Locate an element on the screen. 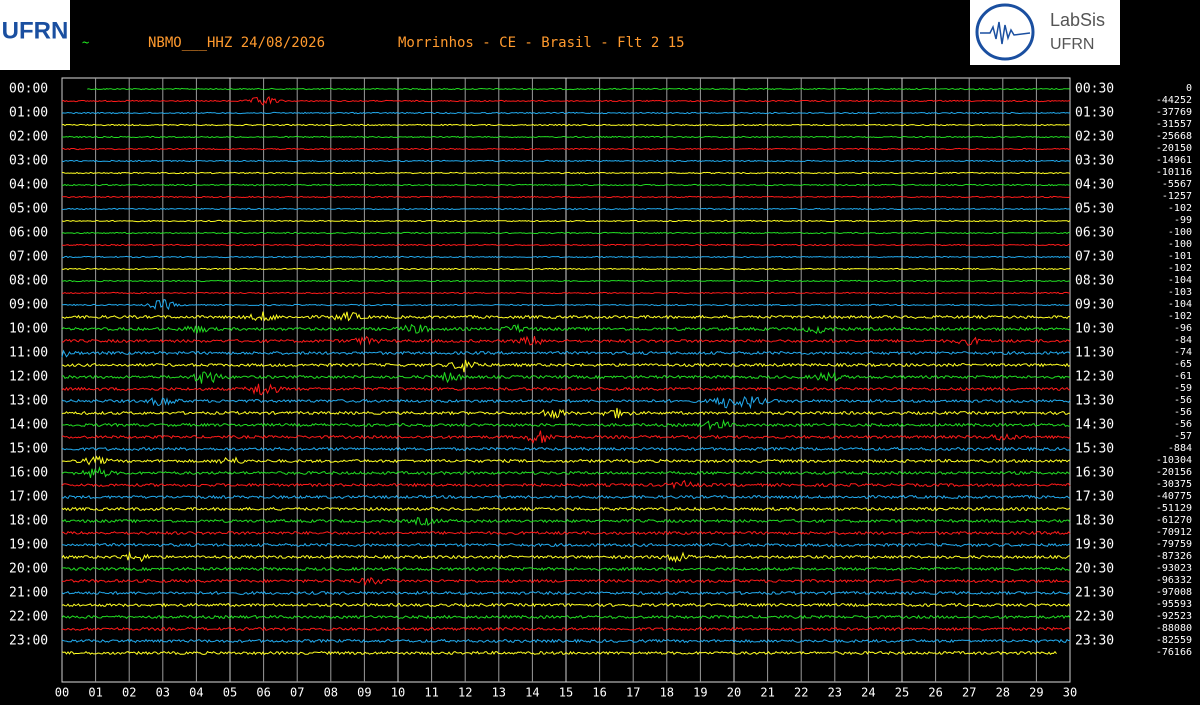 The height and width of the screenshot is (705, 1200). row-offset: -93023 is located at coordinates (1174, 568).